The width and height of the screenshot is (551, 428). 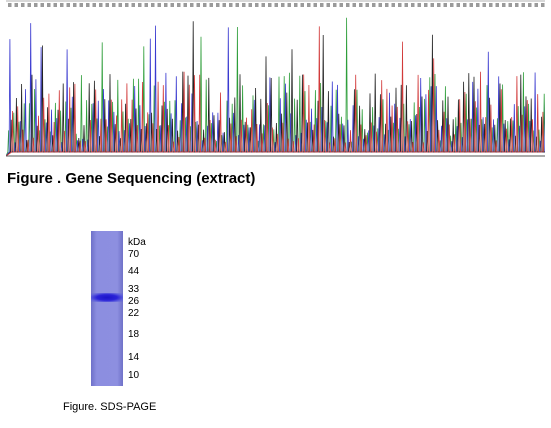 What do you see at coordinates (137, 242) in the screenshot?
I see `kda-unit-label: kDa` at bounding box center [137, 242].